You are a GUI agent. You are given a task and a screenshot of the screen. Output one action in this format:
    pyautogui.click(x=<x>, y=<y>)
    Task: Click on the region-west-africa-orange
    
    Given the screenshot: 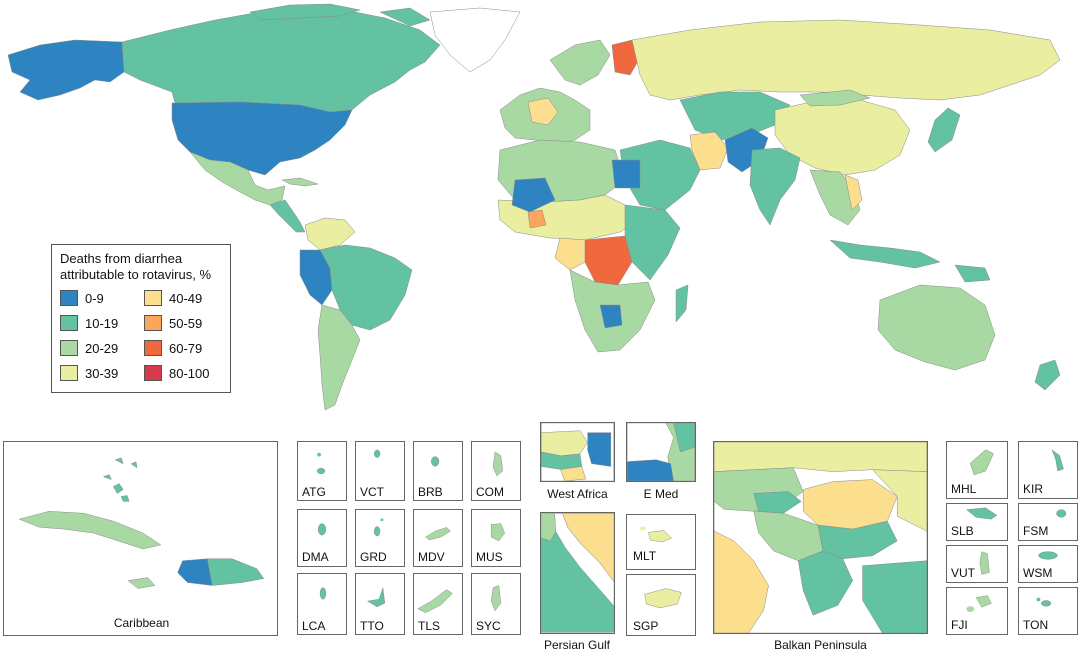 What is the action you would take?
    pyautogui.click(x=537, y=219)
    